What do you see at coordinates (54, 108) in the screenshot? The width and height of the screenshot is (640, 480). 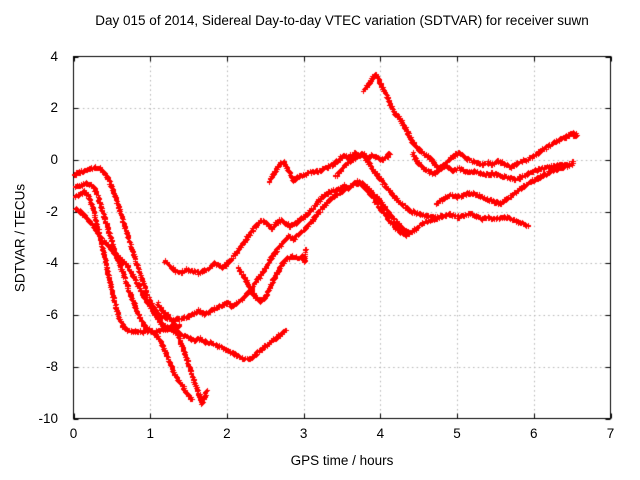 I see `y-tick-label: 2` at bounding box center [54, 108].